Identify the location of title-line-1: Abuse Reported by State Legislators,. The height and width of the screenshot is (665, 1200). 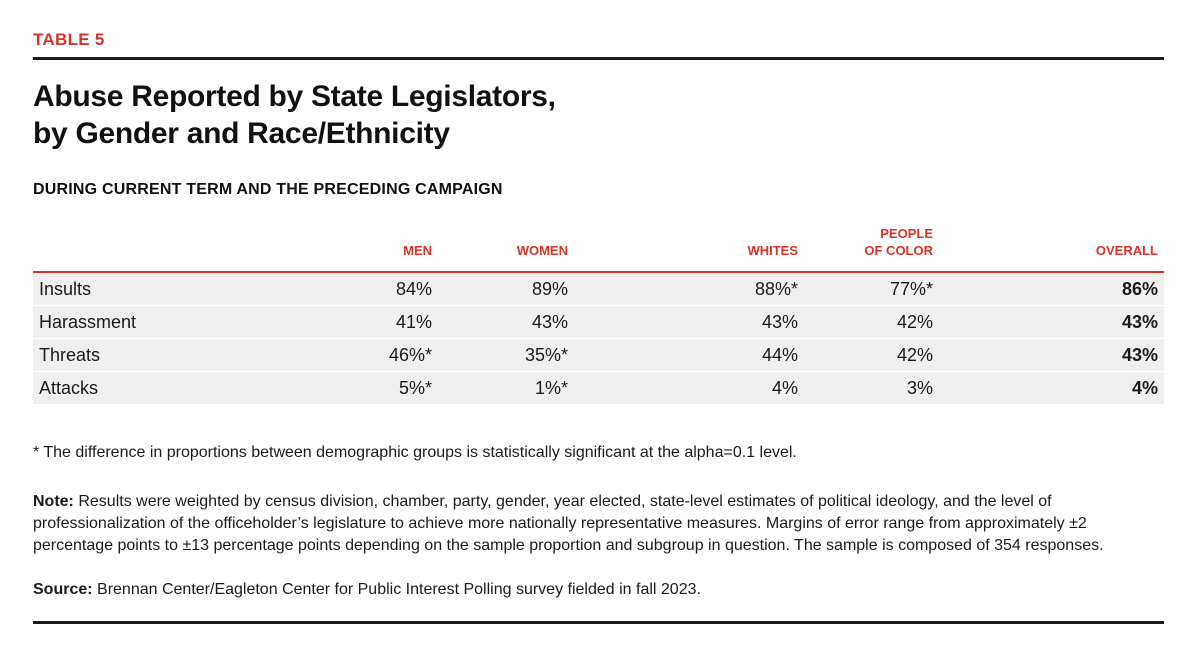
(294, 96).